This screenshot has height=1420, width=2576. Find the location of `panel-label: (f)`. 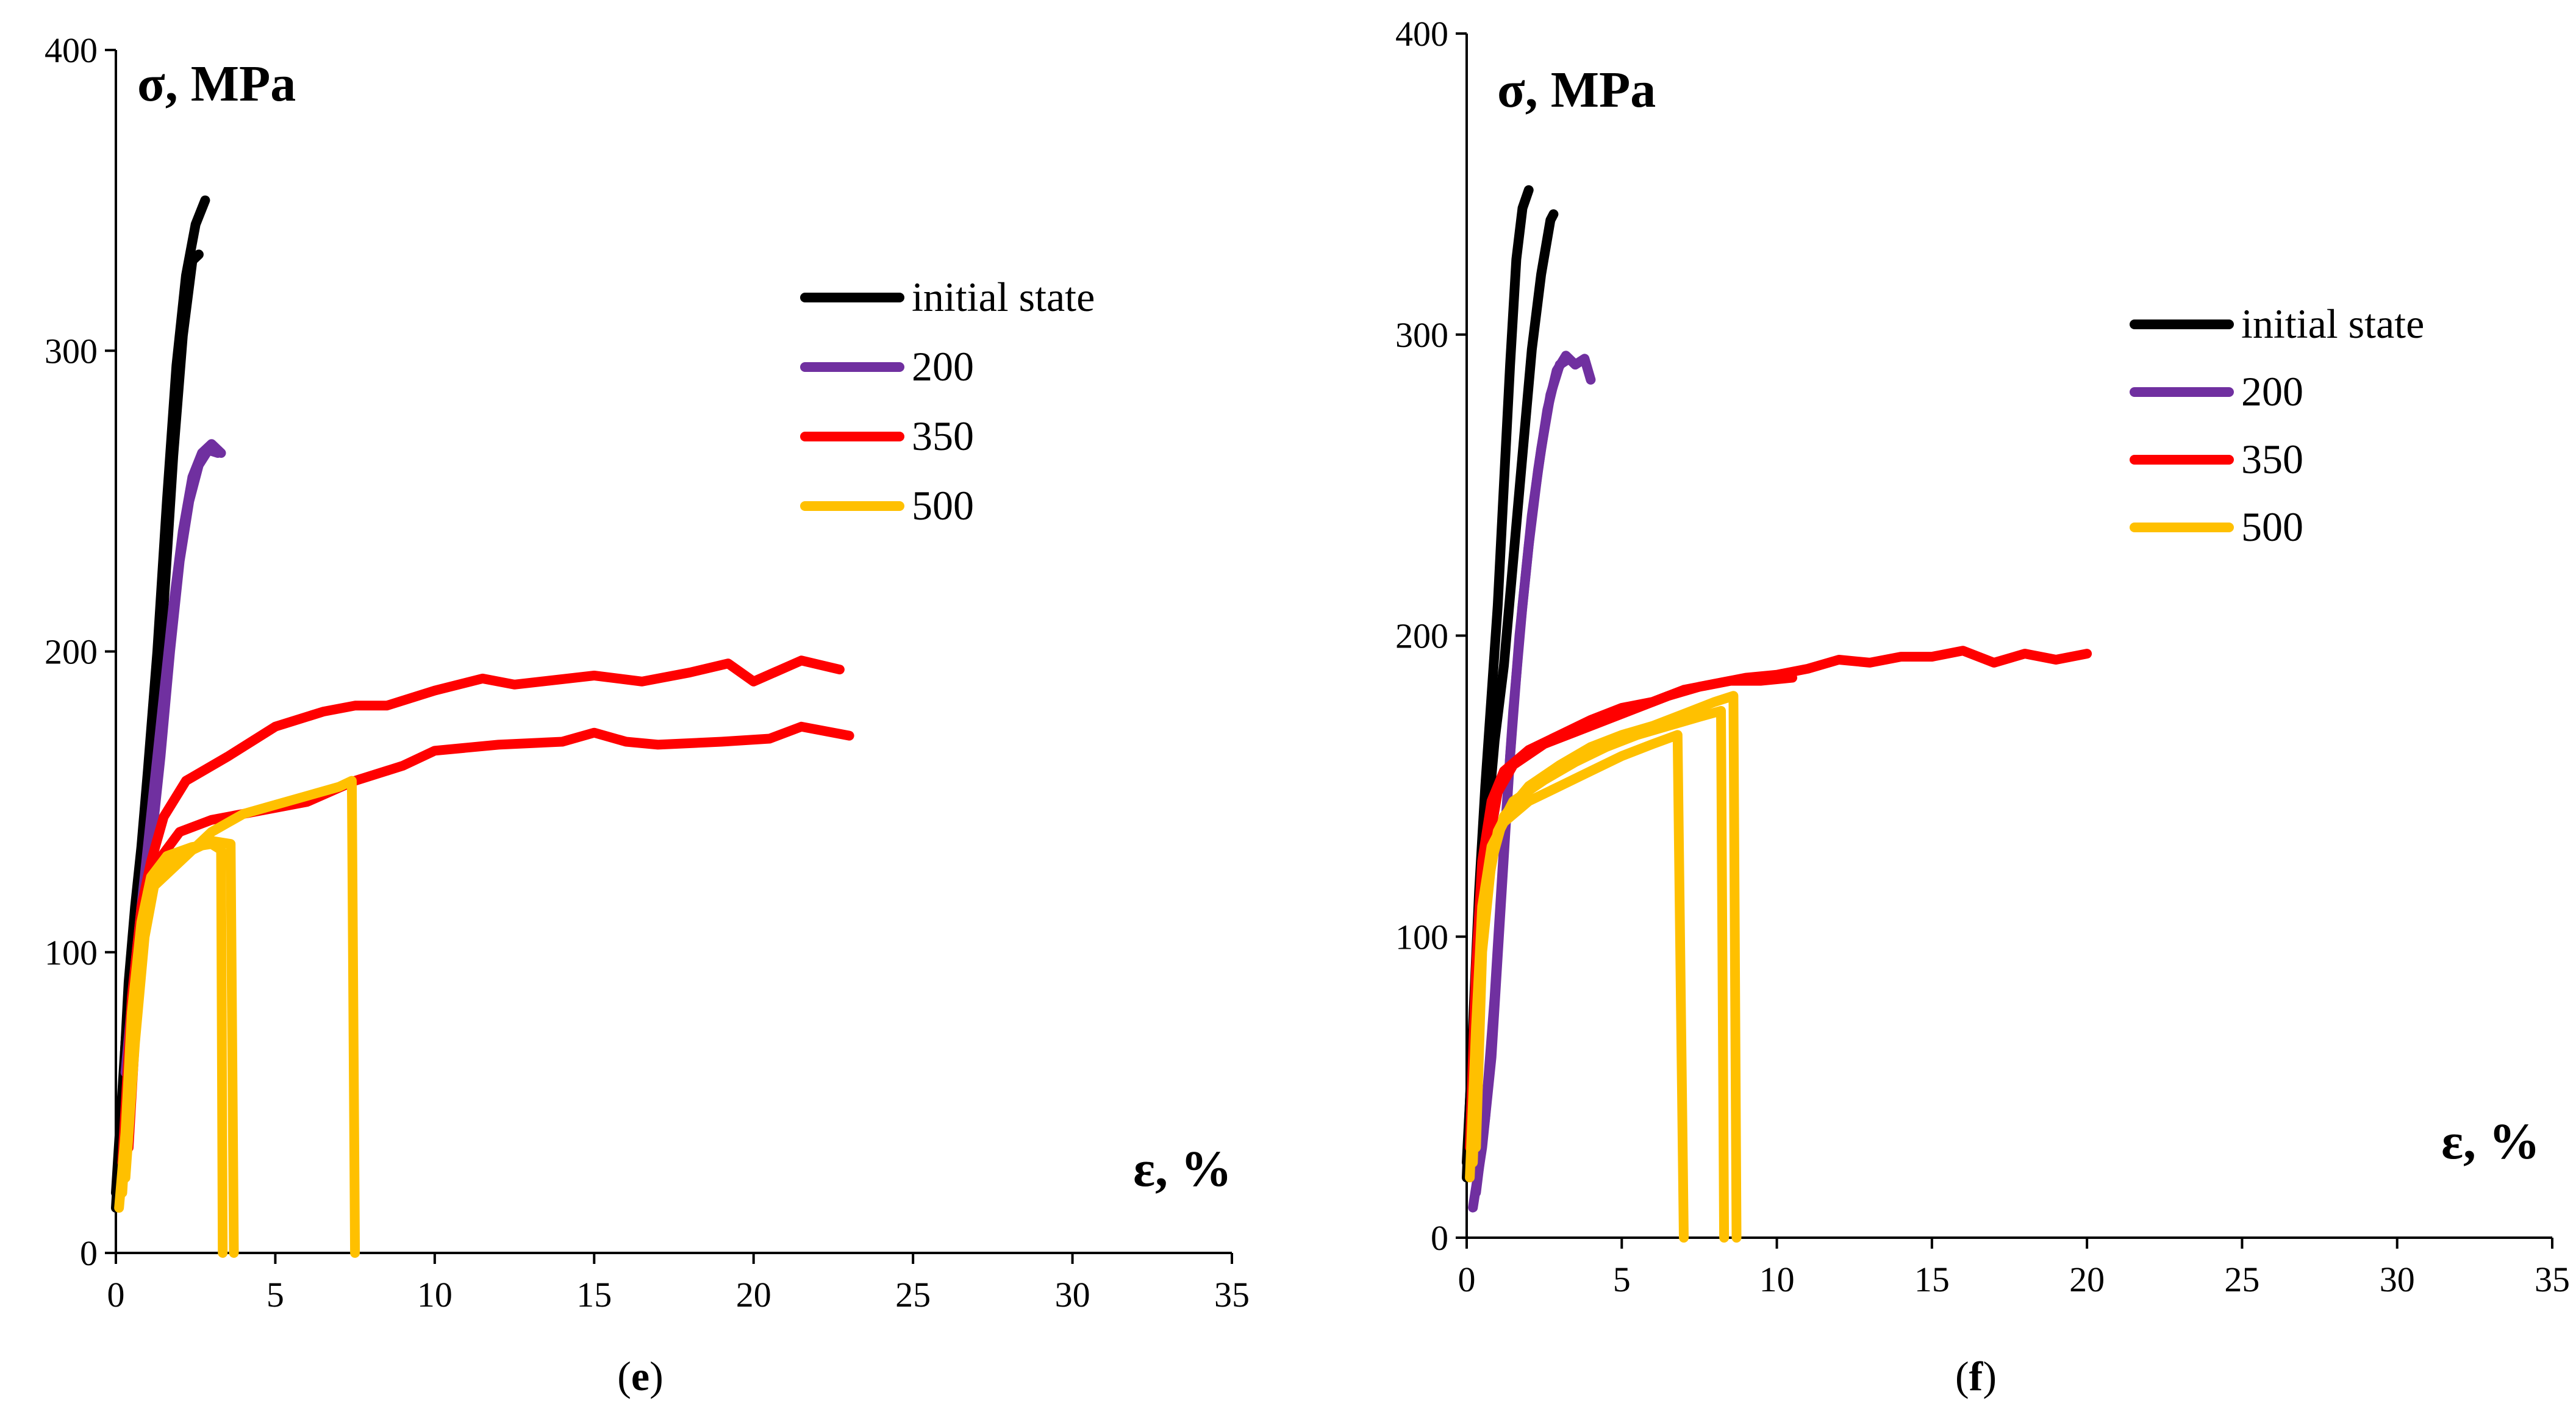

panel-label: (f) is located at coordinates (1976, 1376).